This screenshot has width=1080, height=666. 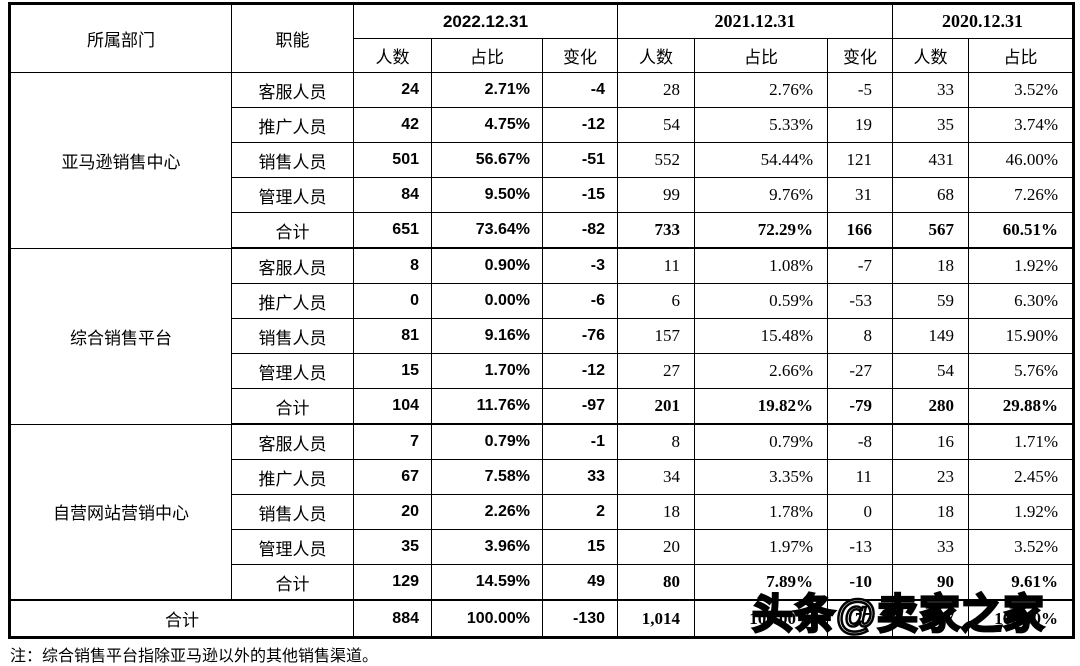 What do you see at coordinates (580, 301) in the screenshot?
I see `cell-change-2022: -6` at bounding box center [580, 301].